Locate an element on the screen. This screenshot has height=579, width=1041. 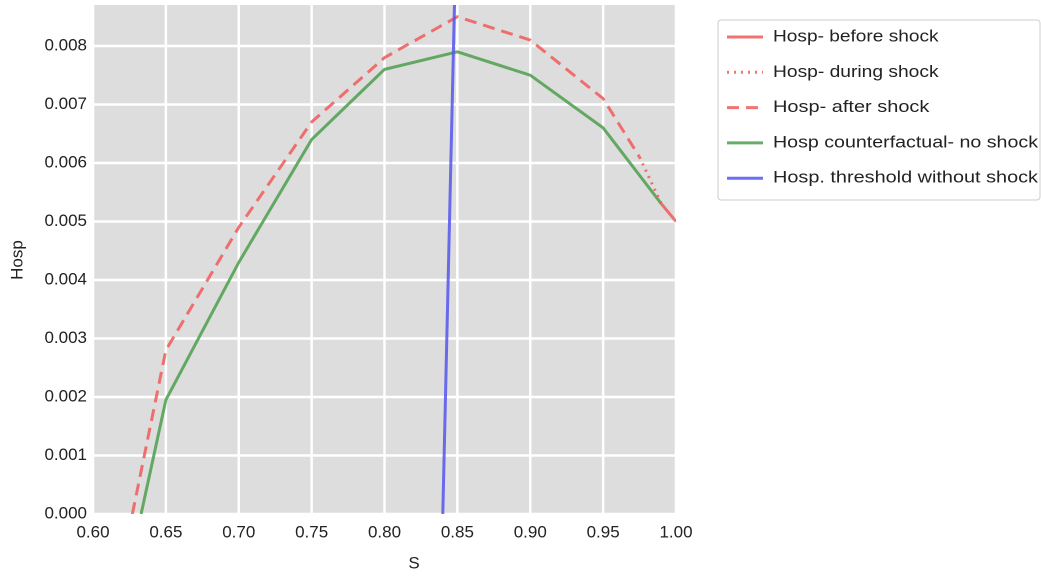
y-tick-label: 0.007 is located at coordinates (65, 103).